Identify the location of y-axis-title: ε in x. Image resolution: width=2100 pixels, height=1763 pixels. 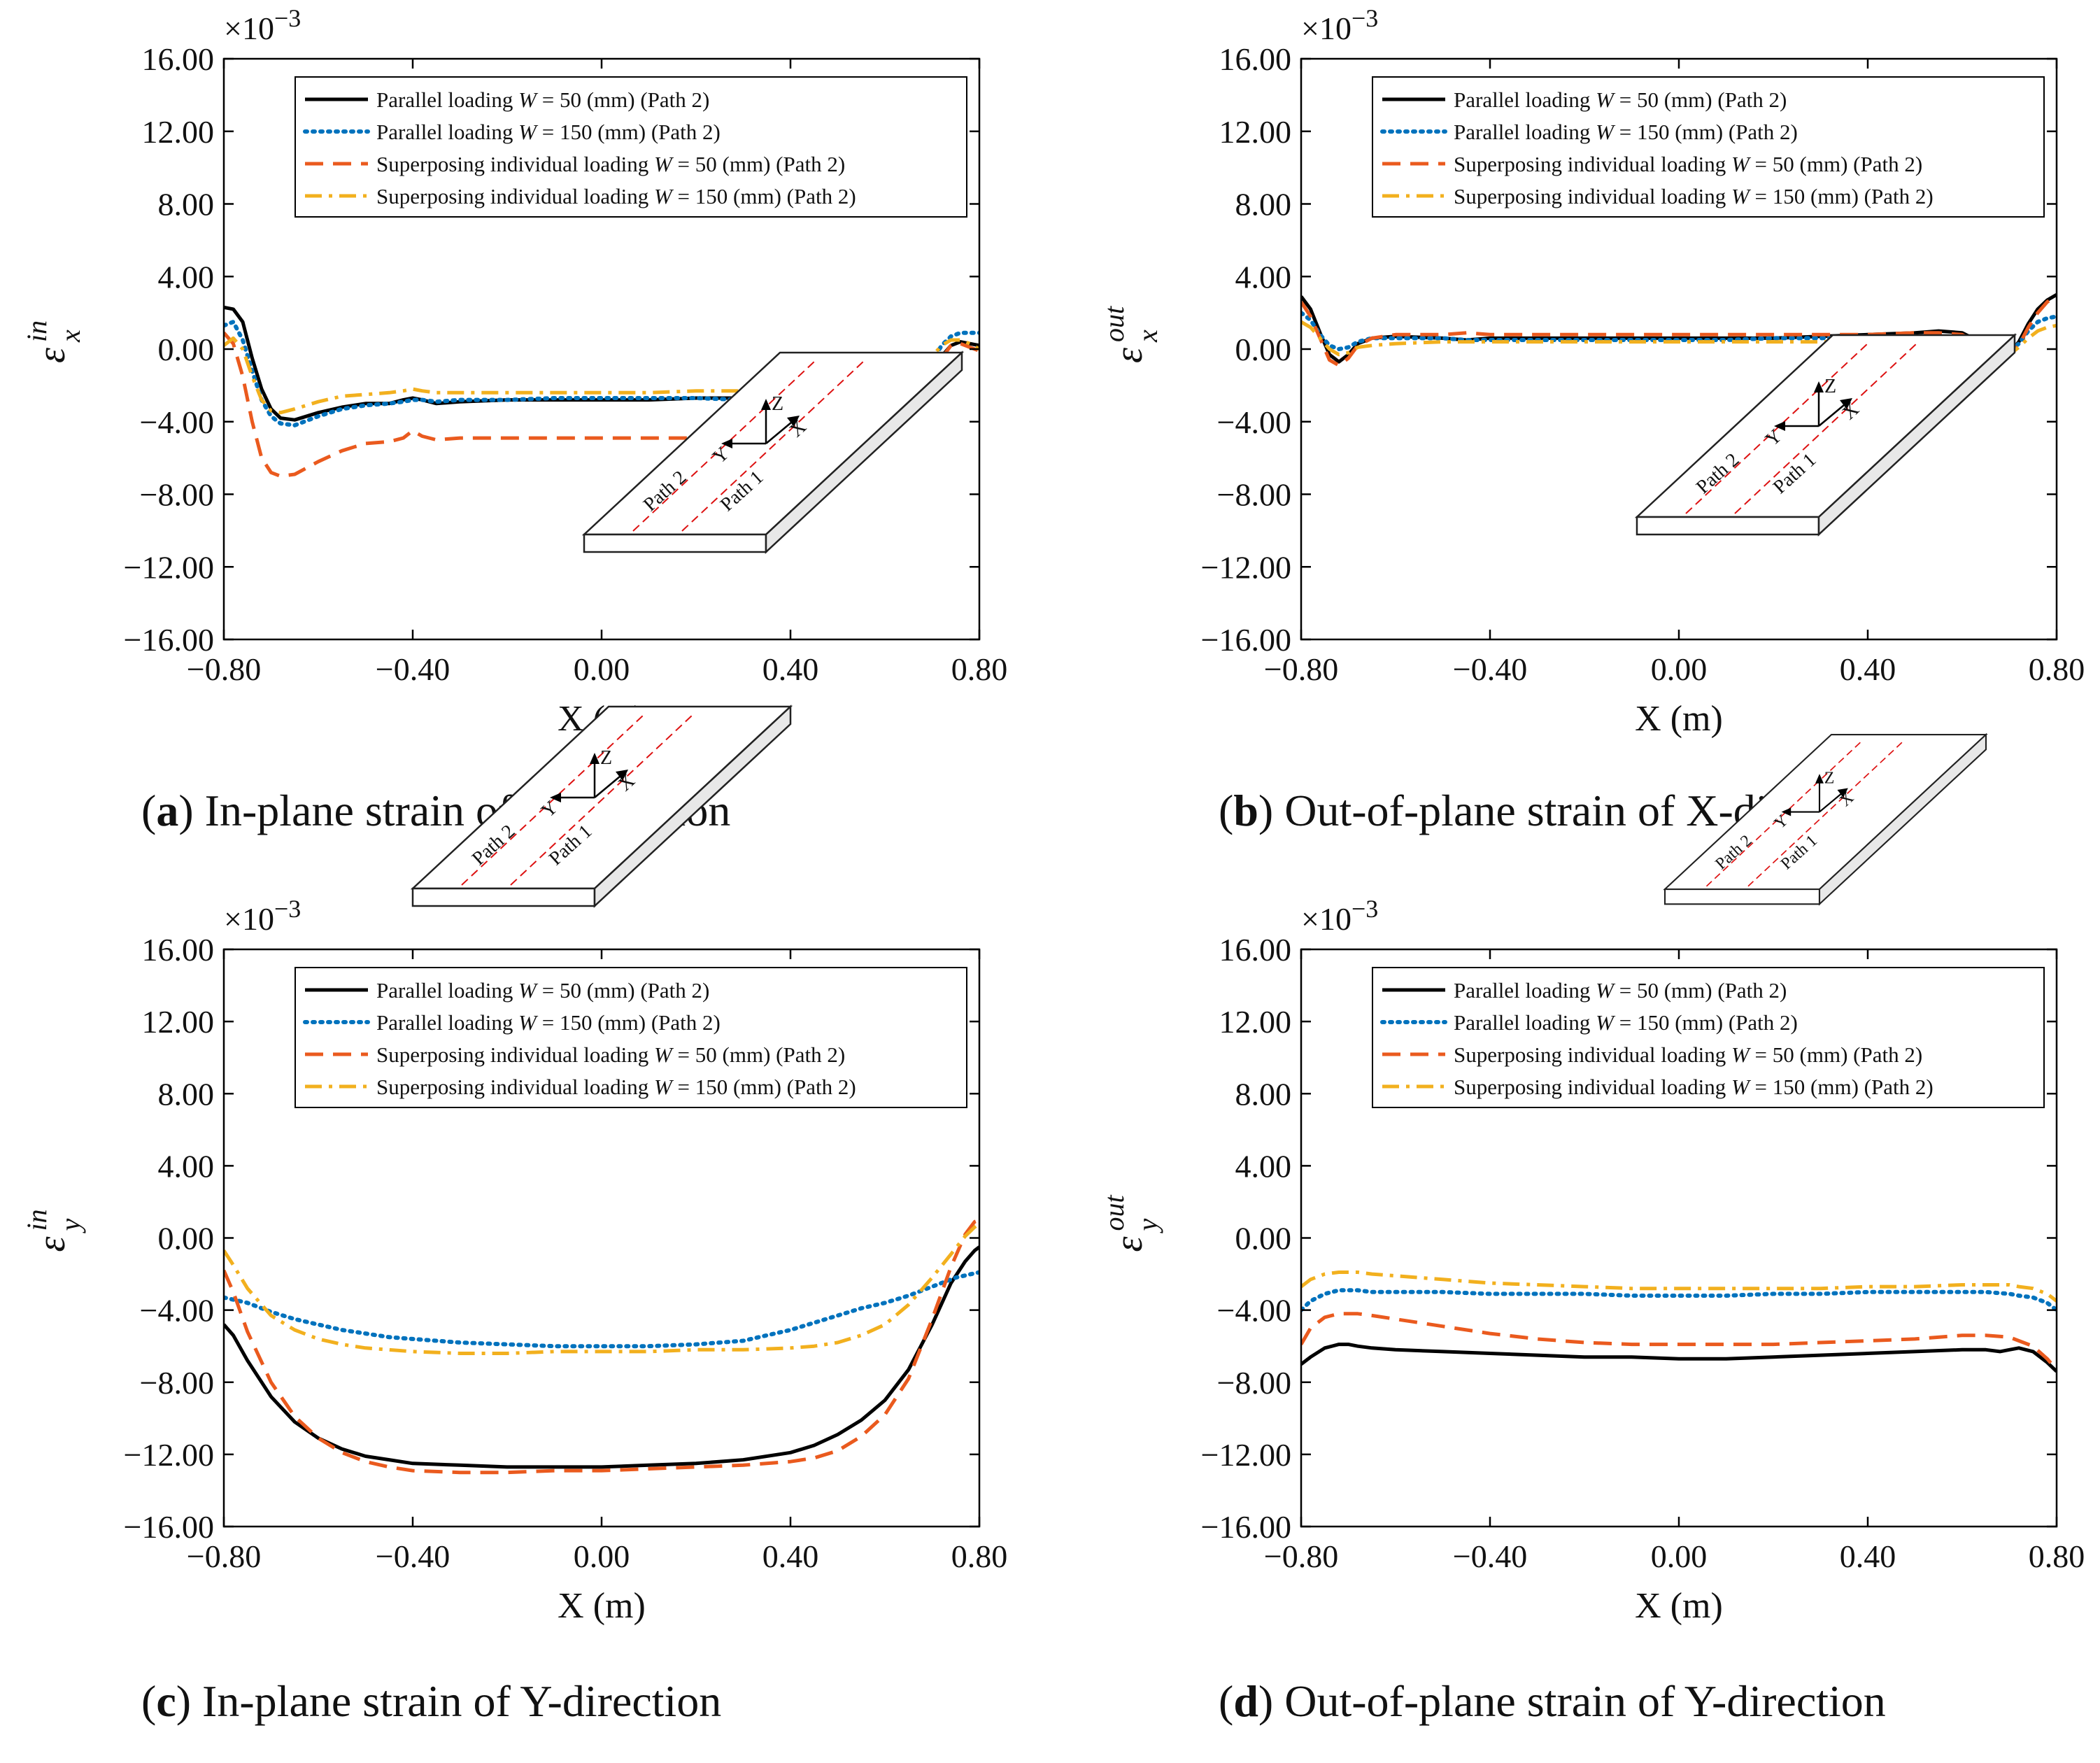
(53, 341).